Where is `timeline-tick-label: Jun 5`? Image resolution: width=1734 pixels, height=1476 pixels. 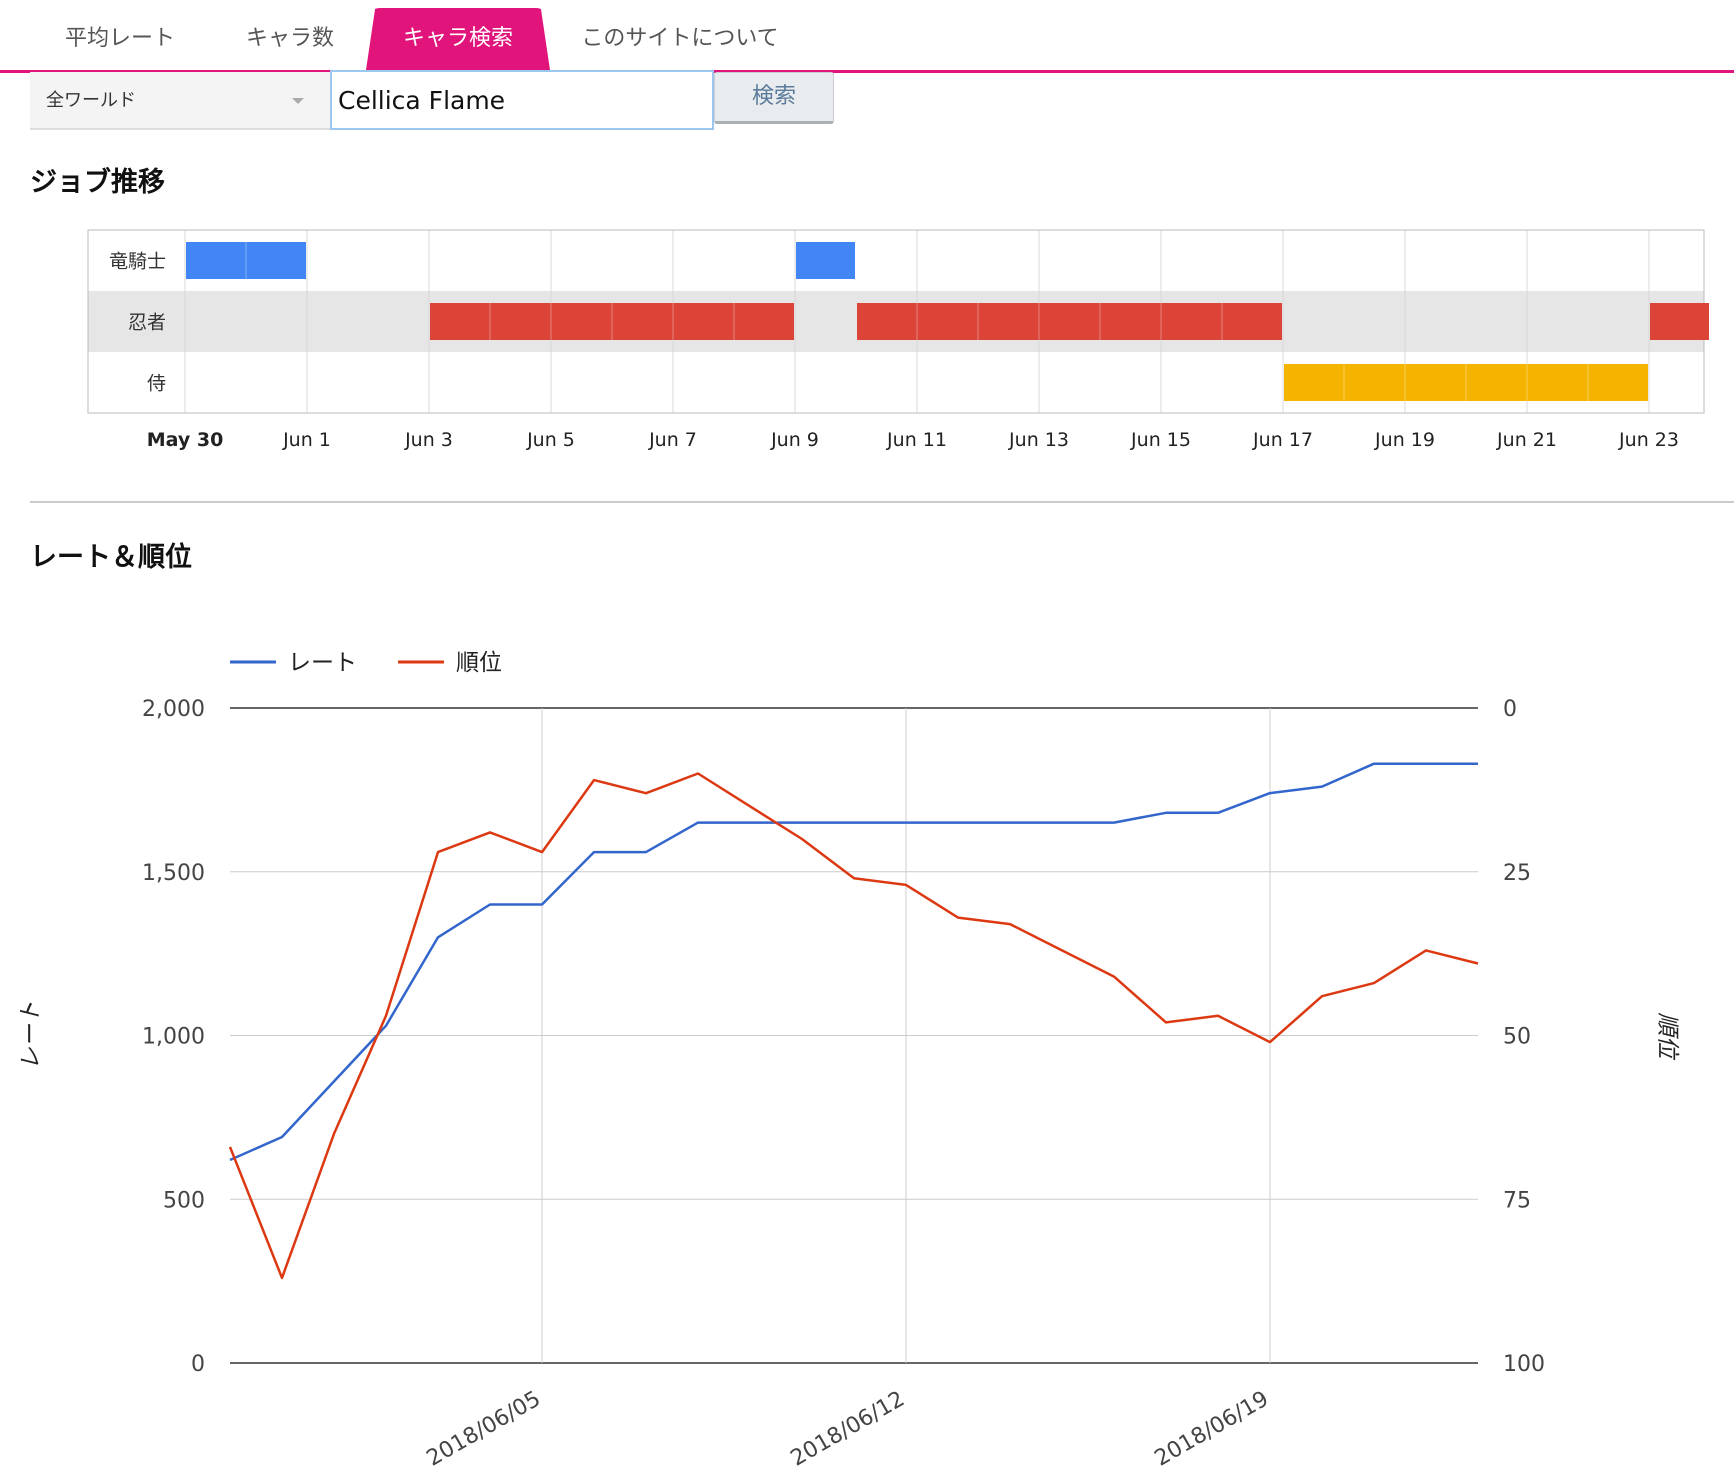 timeline-tick-label: Jun 5 is located at coordinates (550, 440).